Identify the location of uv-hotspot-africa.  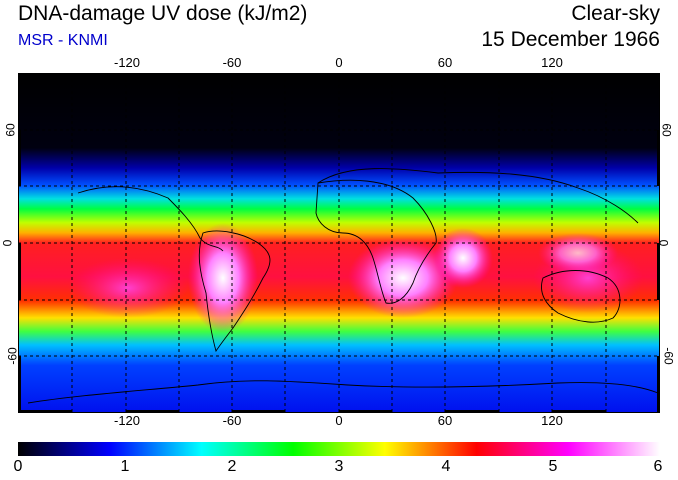
(403, 278).